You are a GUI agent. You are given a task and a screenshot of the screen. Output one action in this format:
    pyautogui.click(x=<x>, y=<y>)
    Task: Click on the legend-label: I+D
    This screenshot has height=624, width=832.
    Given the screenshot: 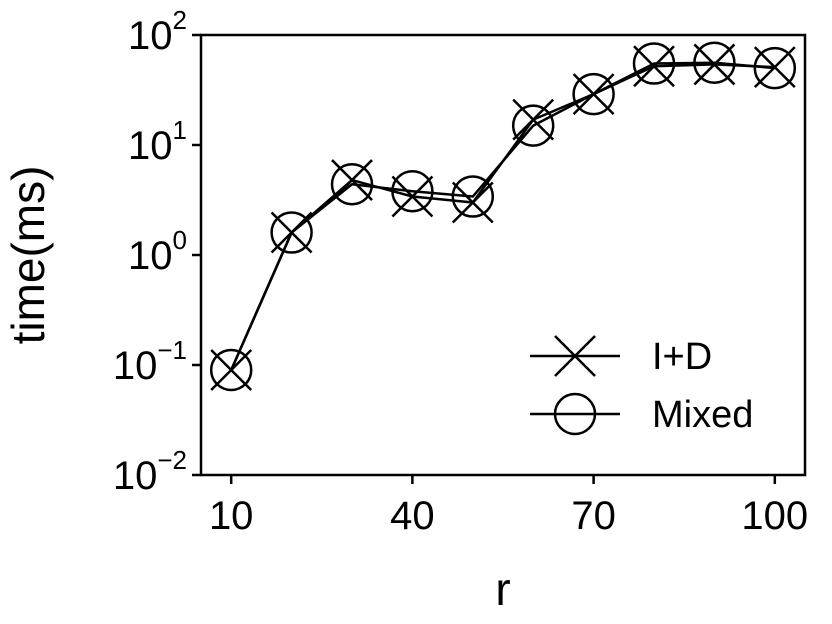 What is the action you would take?
    pyautogui.click(x=682, y=357)
    